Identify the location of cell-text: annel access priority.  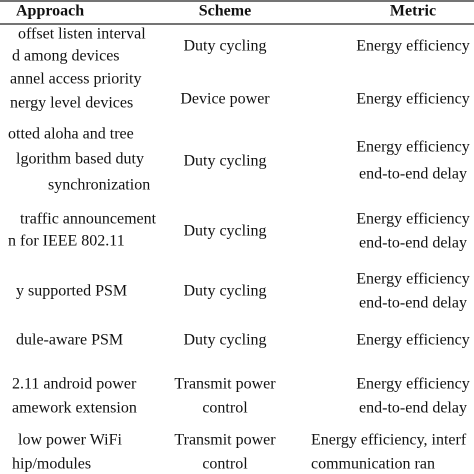
(76, 79).